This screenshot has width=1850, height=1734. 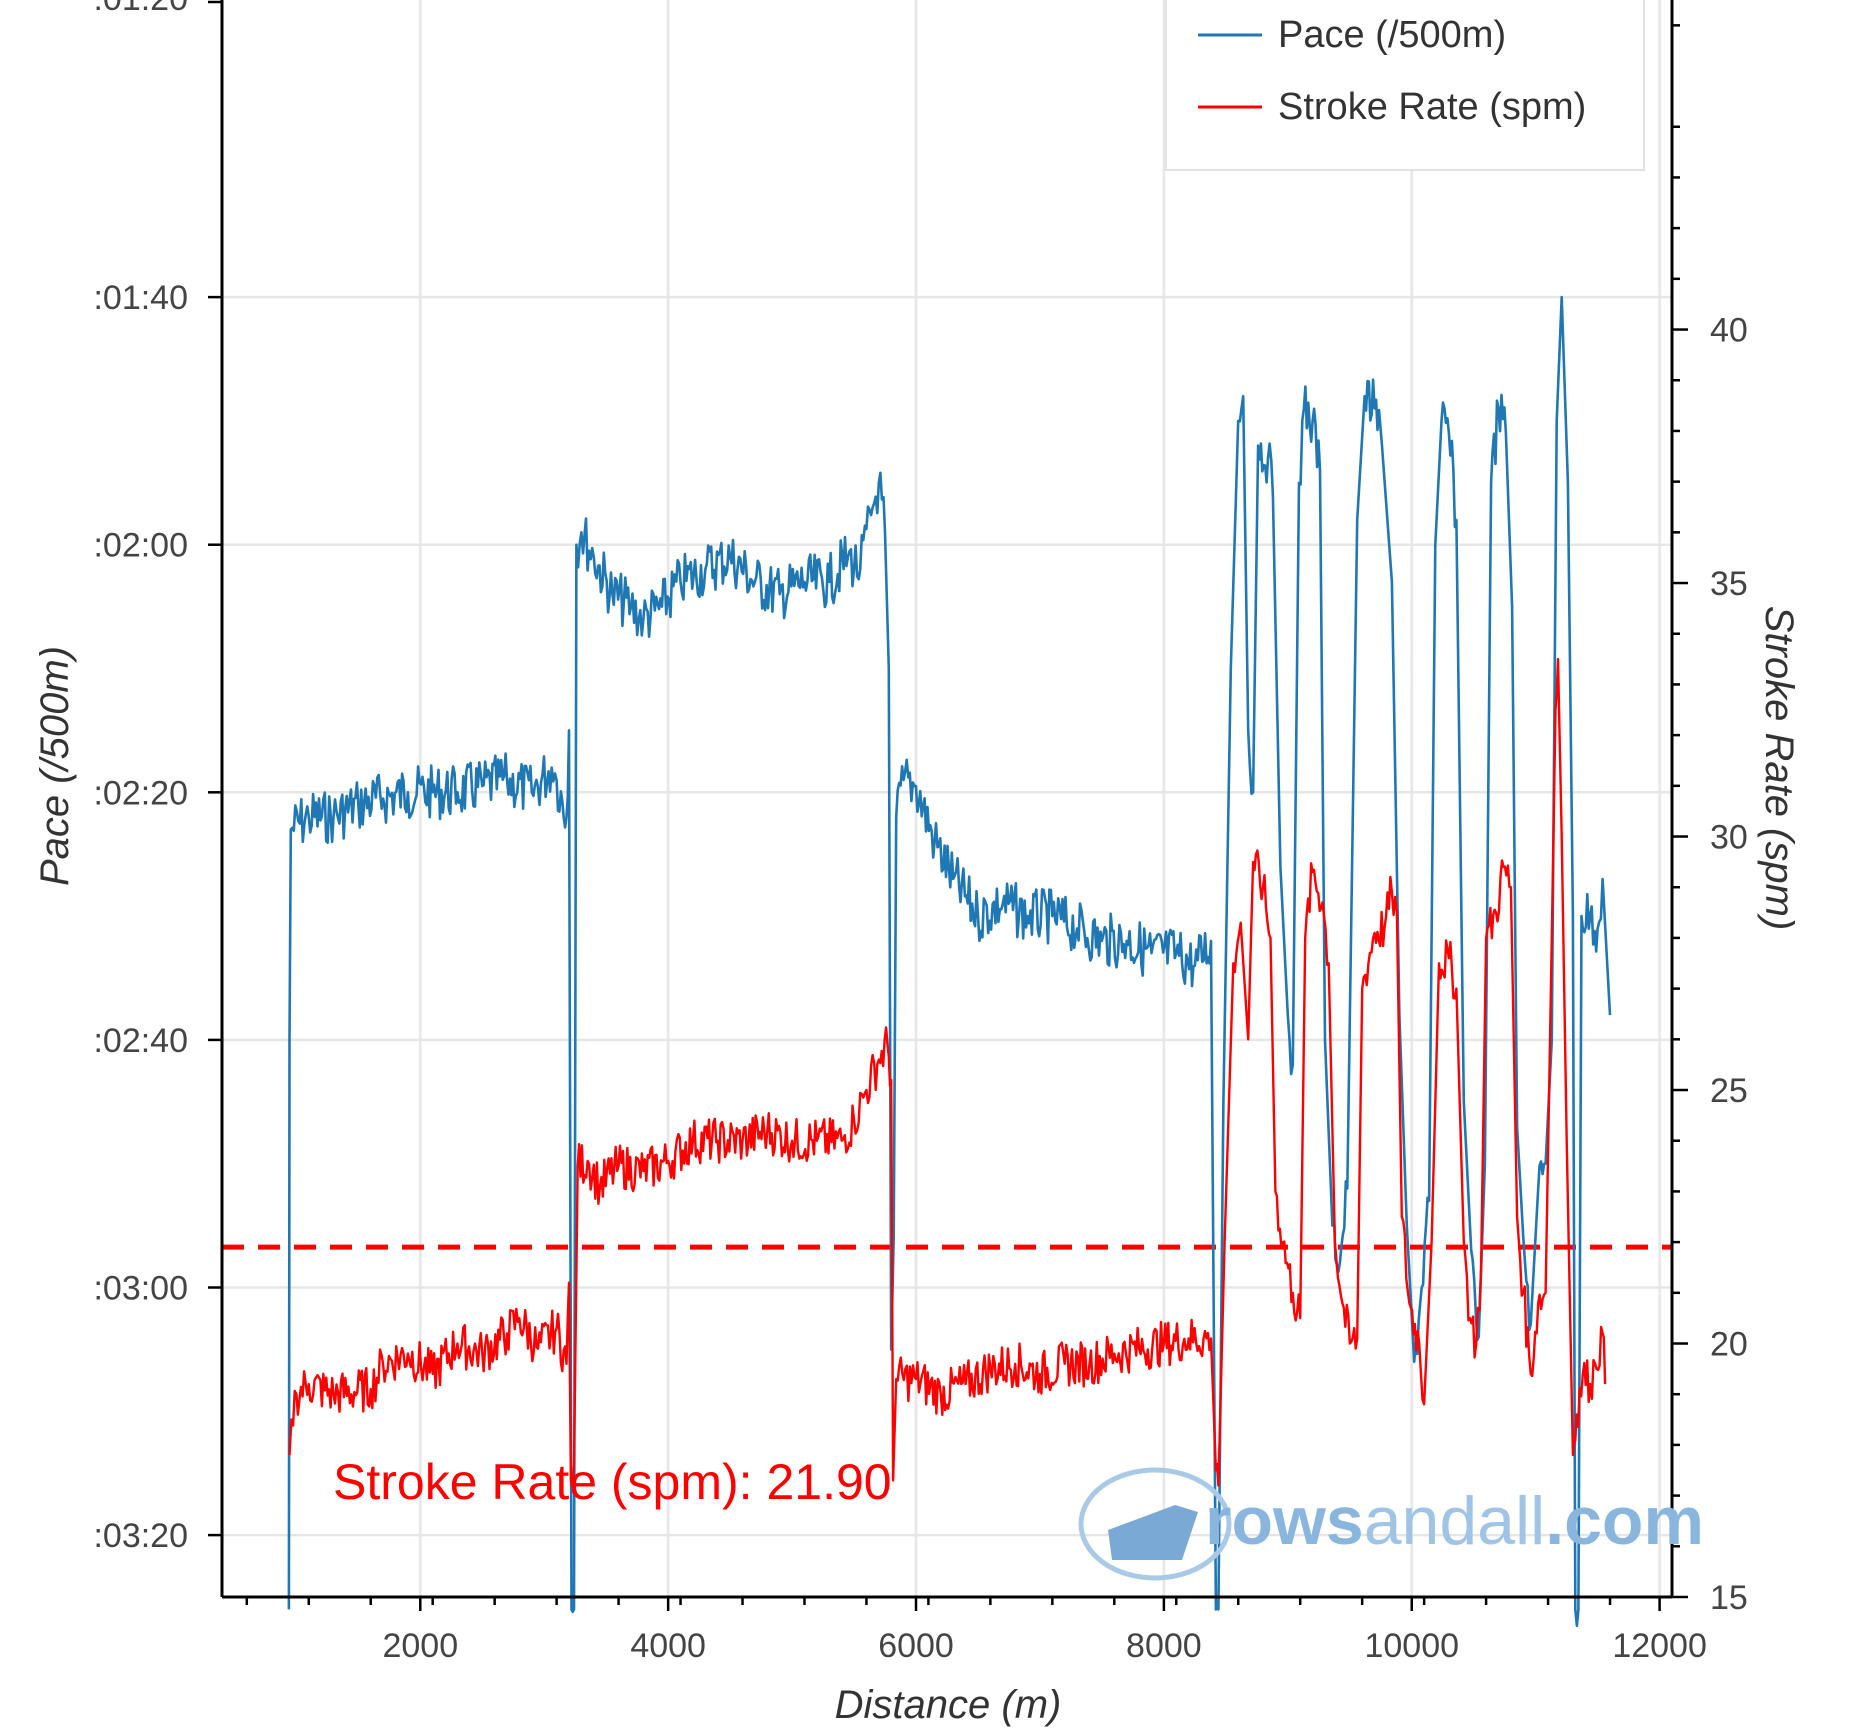 I want to click on legend-box, so click(x=1405, y=85).